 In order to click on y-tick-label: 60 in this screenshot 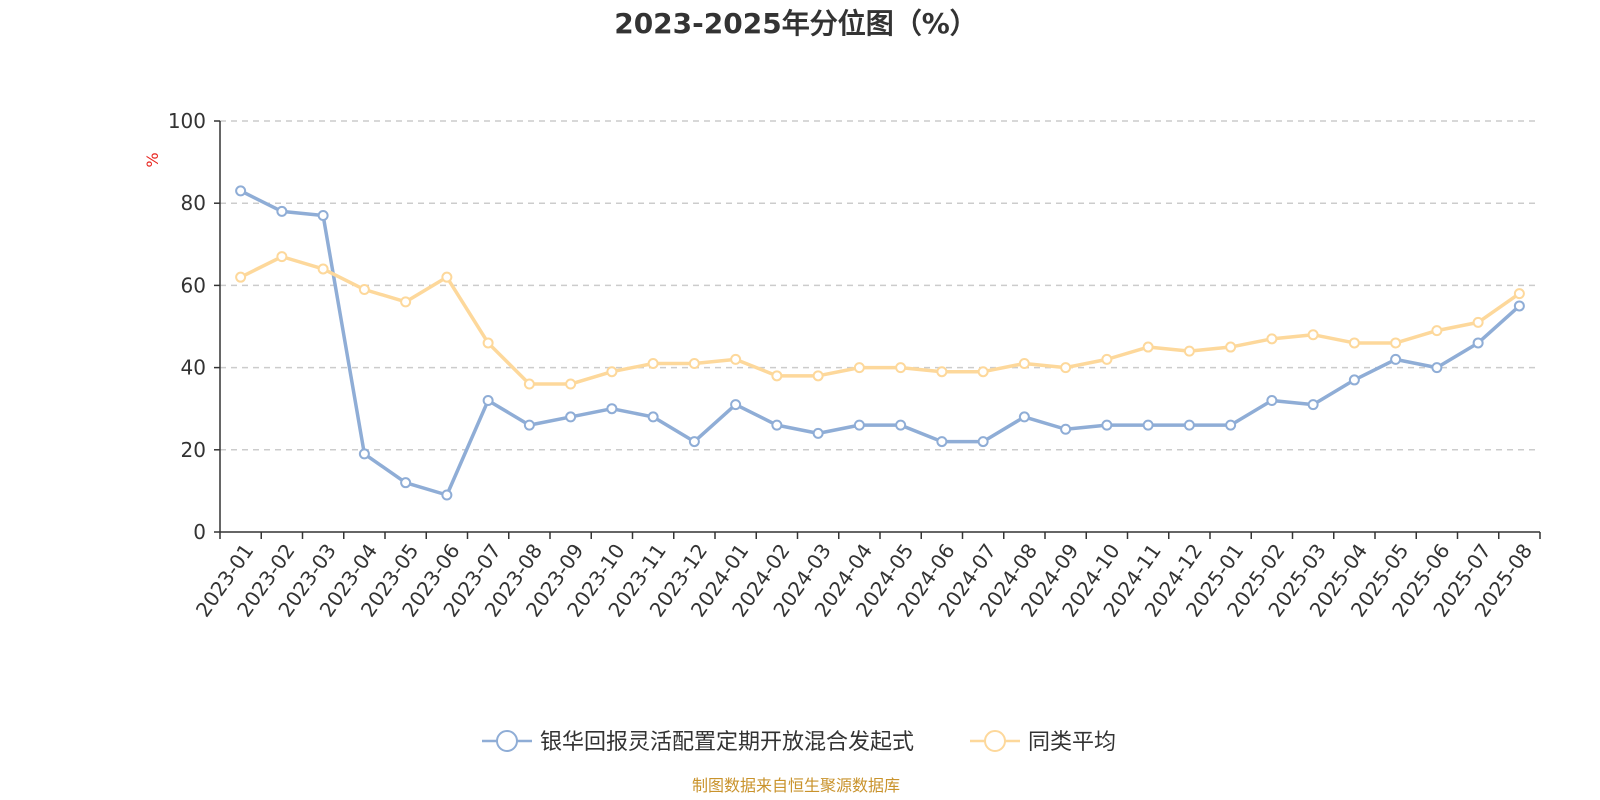, I will do `click(193, 285)`.